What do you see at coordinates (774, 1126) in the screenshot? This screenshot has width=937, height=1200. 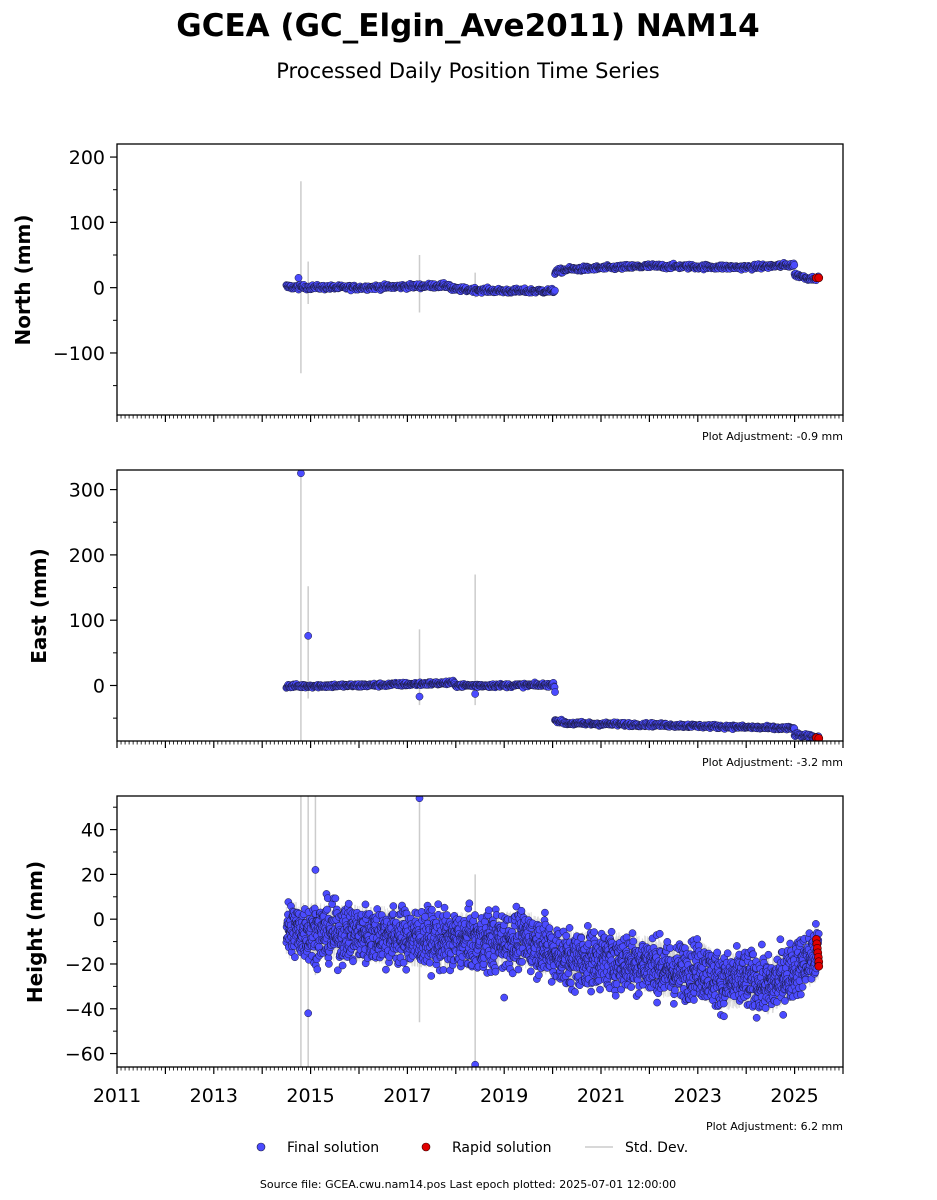 I see `height-plot-adjustment: Plot Adjustment: 6.2 mm` at bounding box center [774, 1126].